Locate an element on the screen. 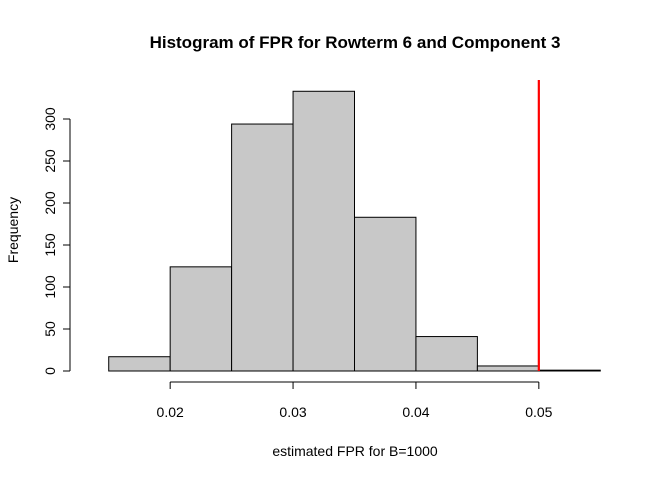 This screenshot has width=672, height=480. y-axis: 0 50 100 150 200 250 300 is located at coordinates (56, 241).